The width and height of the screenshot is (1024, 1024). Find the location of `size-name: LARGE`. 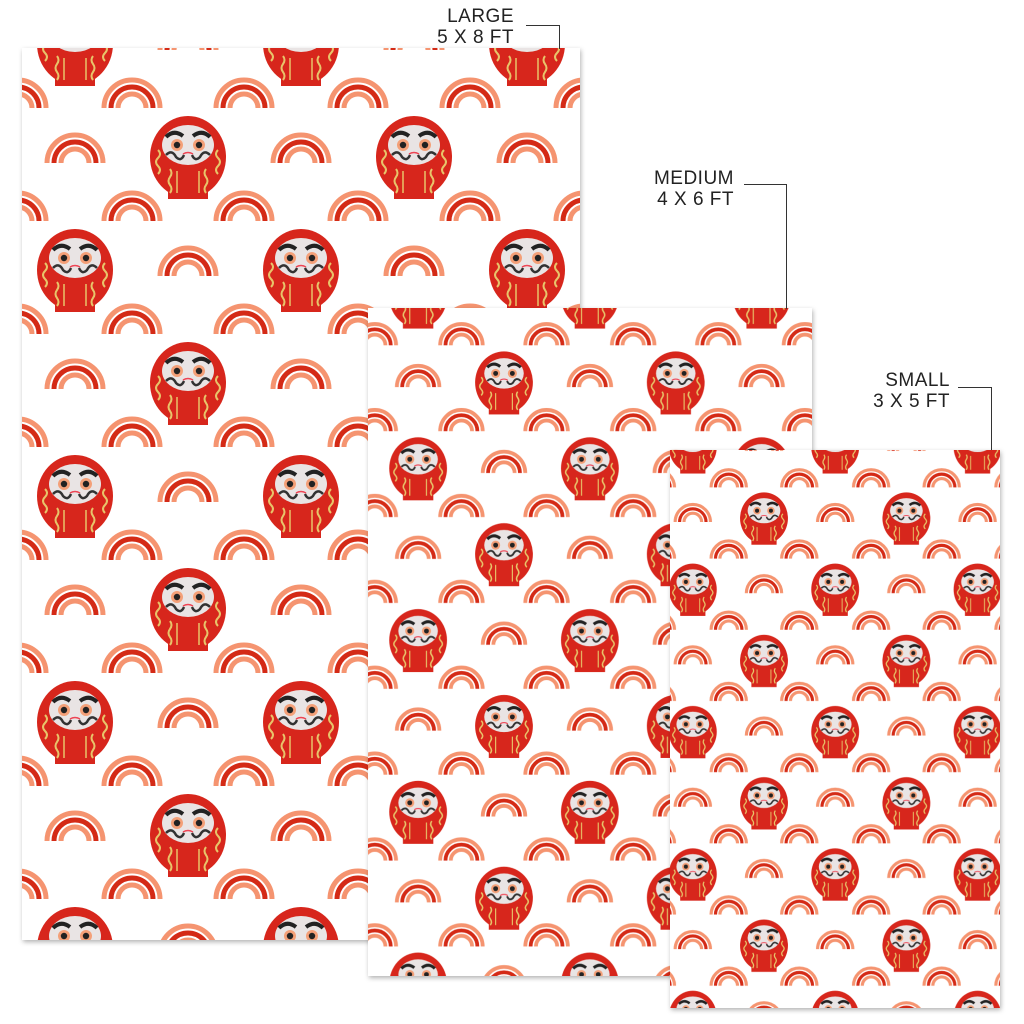

size-name: LARGE is located at coordinates (480, 16).